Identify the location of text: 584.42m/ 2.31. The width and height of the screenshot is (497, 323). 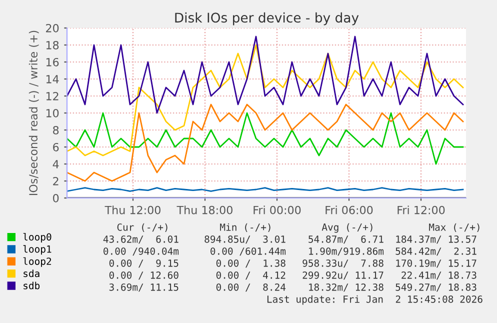
(436, 251).